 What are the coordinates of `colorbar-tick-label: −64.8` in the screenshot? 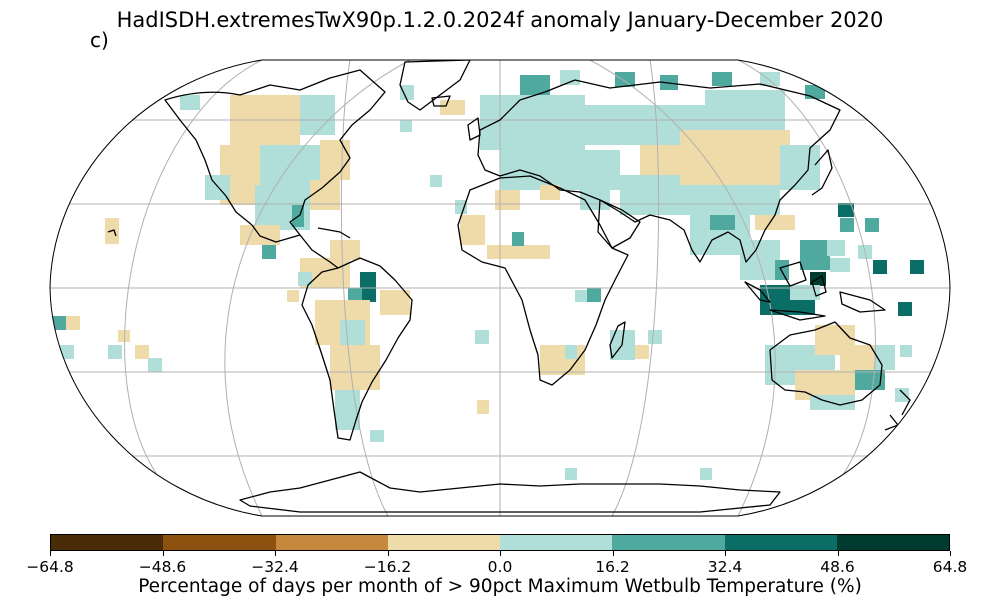 It's located at (50, 567).